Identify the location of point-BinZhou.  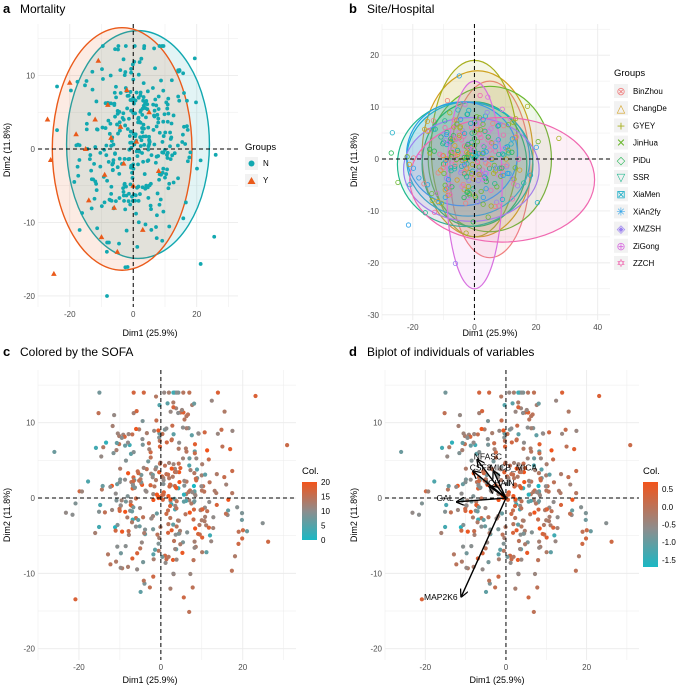
(492, 144).